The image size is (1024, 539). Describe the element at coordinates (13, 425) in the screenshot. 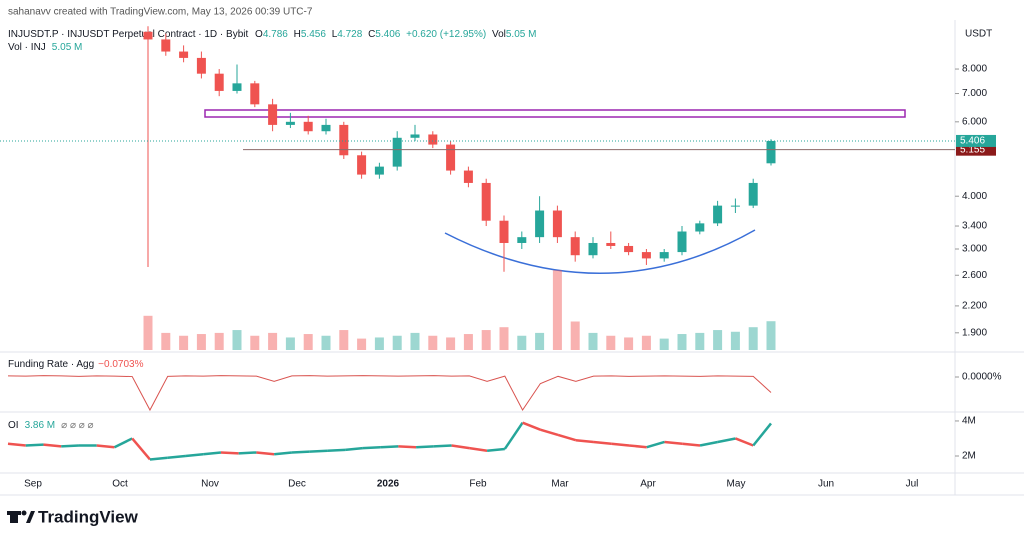

I see `oi-title: OI` at that location.